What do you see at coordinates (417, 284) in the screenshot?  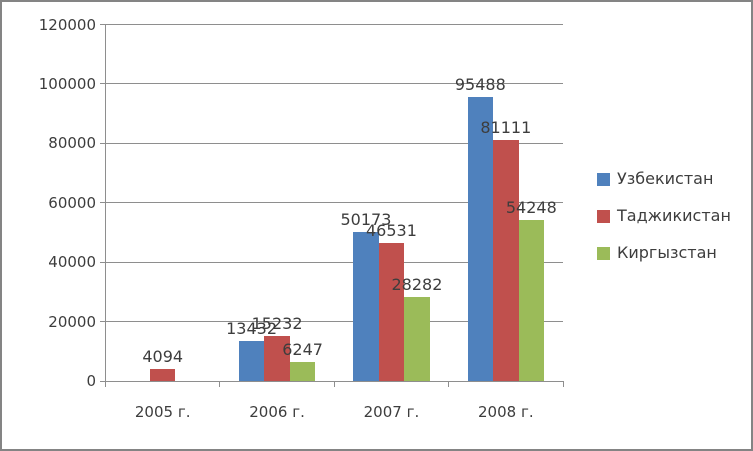 I see `data-label: 28282` at bounding box center [417, 284].